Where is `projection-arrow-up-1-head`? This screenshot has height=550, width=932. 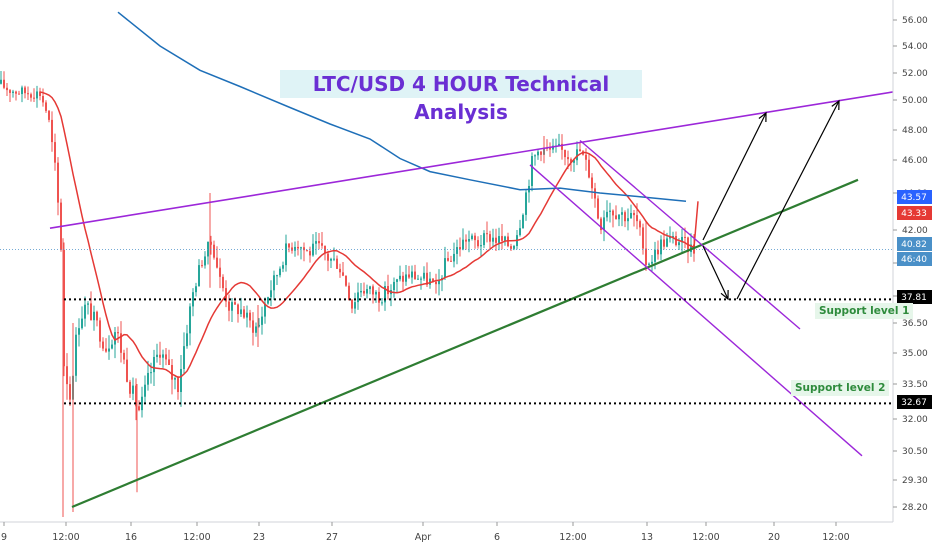
projection-arrow-up-1-head is located at coordinates (762, 117).